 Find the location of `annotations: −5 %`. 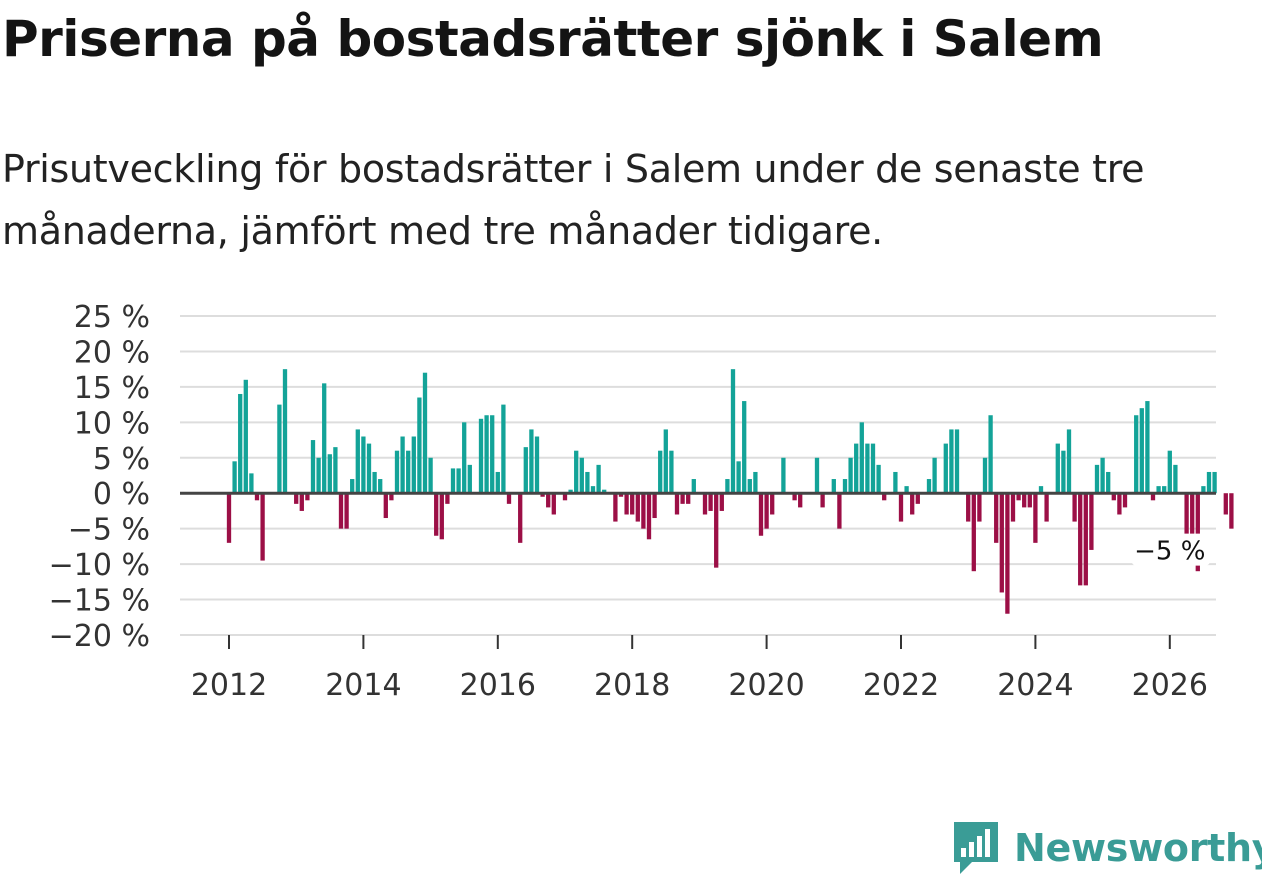

annotations: −5 % is located at coordinates (1170, 550).